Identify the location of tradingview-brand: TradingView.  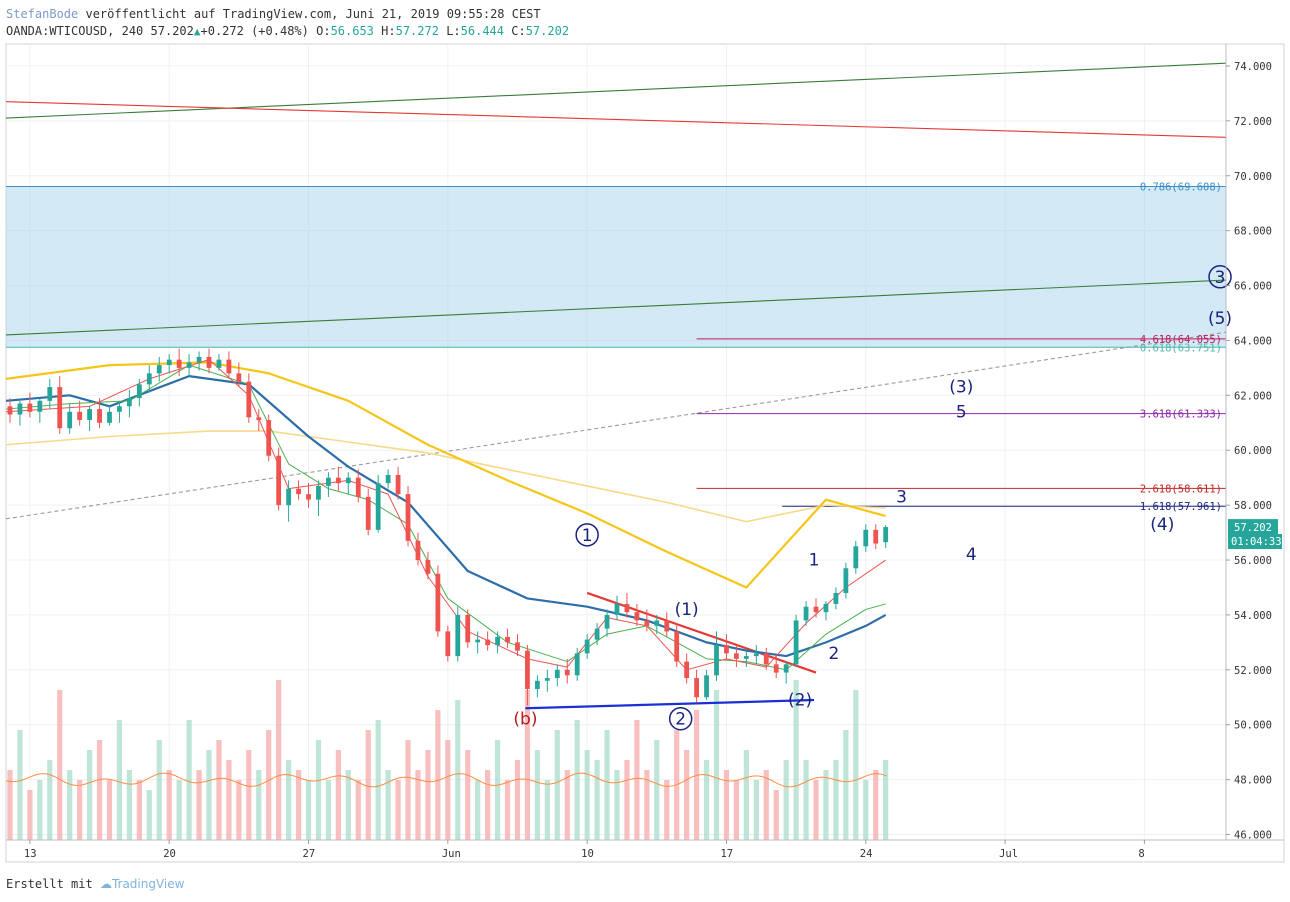
(148, 884).